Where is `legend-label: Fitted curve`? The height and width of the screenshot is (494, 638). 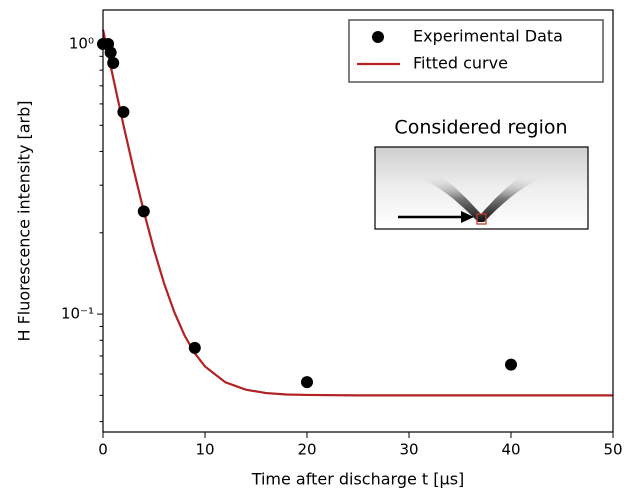
legend-label: Fitted curve is located at coordinates (460, 63).